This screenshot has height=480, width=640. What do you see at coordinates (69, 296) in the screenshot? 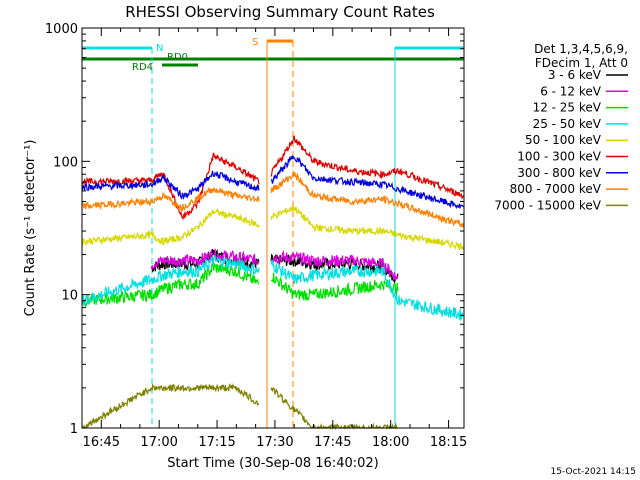
I see `y-tick-label: 10` at bounding box center [69, 296].